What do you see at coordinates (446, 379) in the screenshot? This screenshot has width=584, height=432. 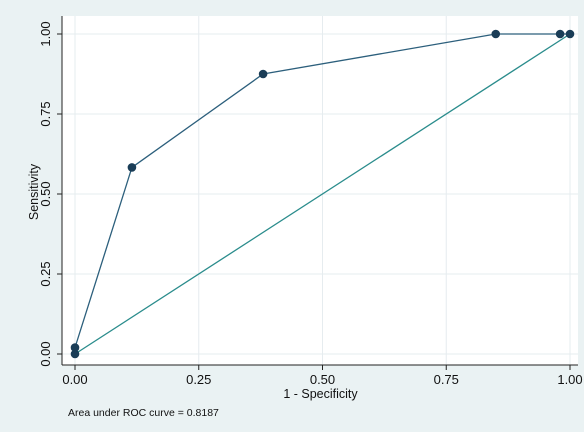 I see `x-tick-label-3: 0.75` at bounding box center [446, 379].